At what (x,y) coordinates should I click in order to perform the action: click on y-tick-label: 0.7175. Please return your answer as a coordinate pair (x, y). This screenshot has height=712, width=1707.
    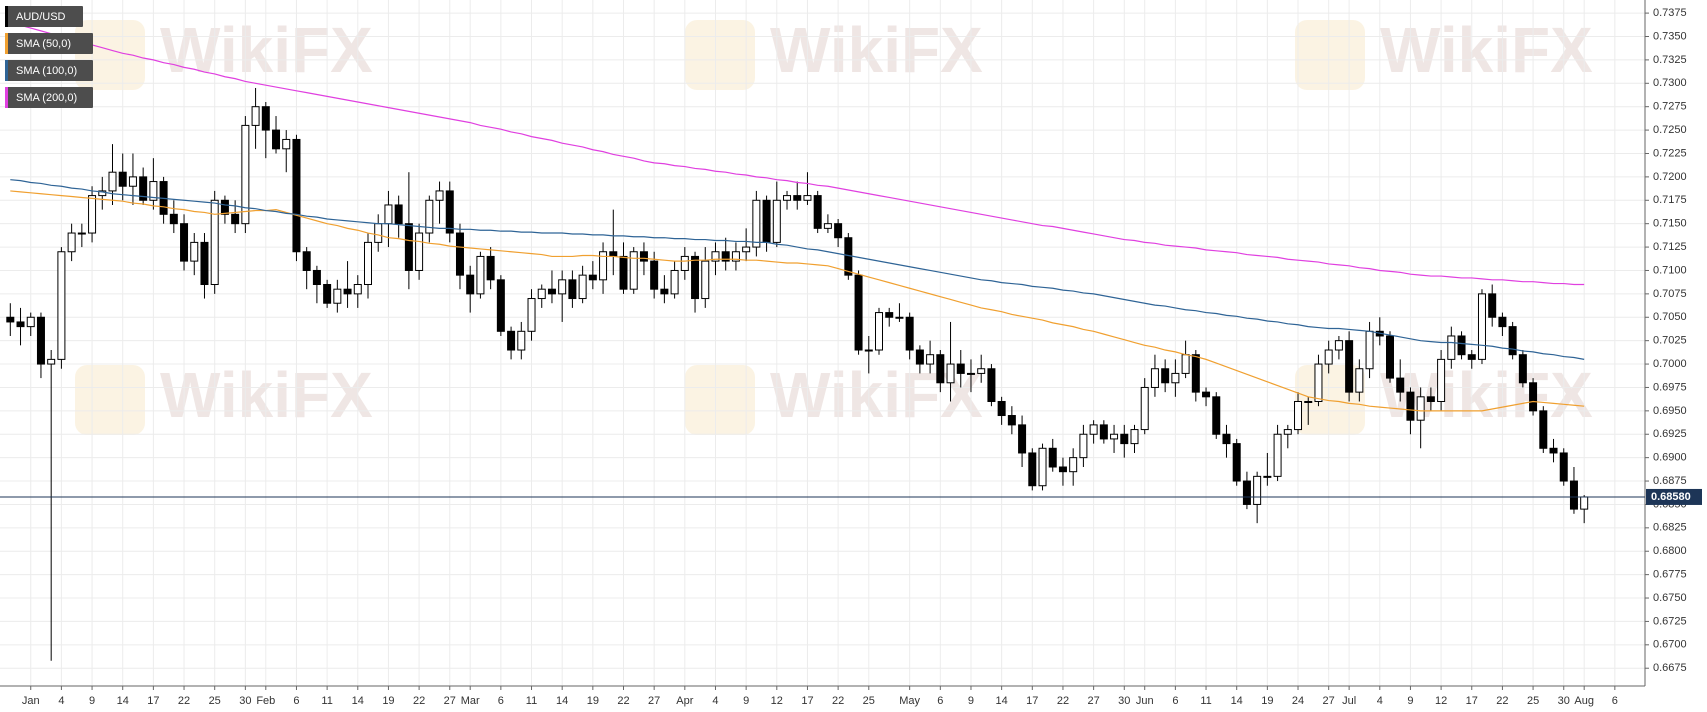
    Looking at the image, I should click on (1670, 200).